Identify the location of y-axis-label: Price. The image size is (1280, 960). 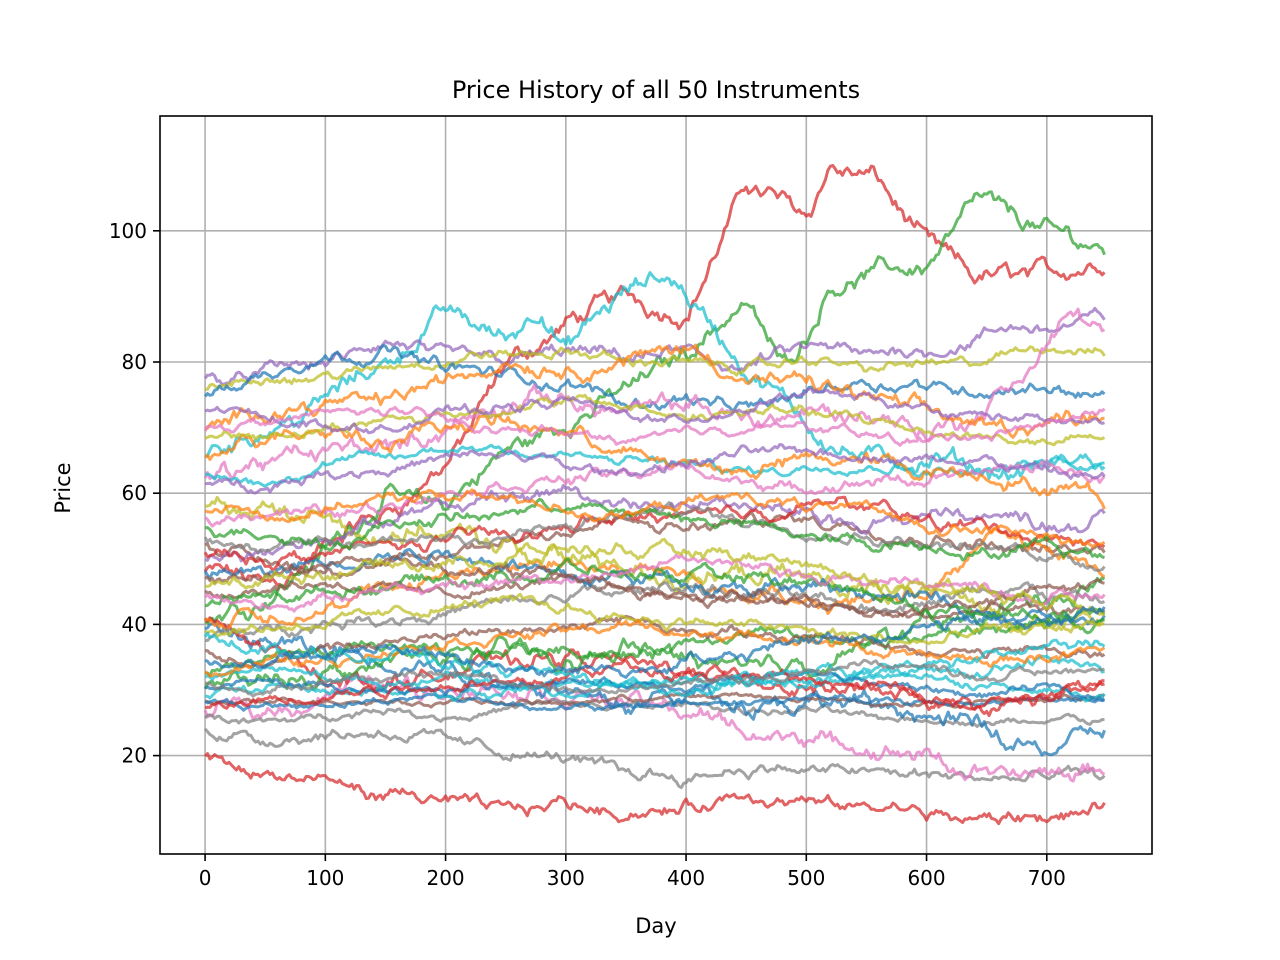
(63, 487).